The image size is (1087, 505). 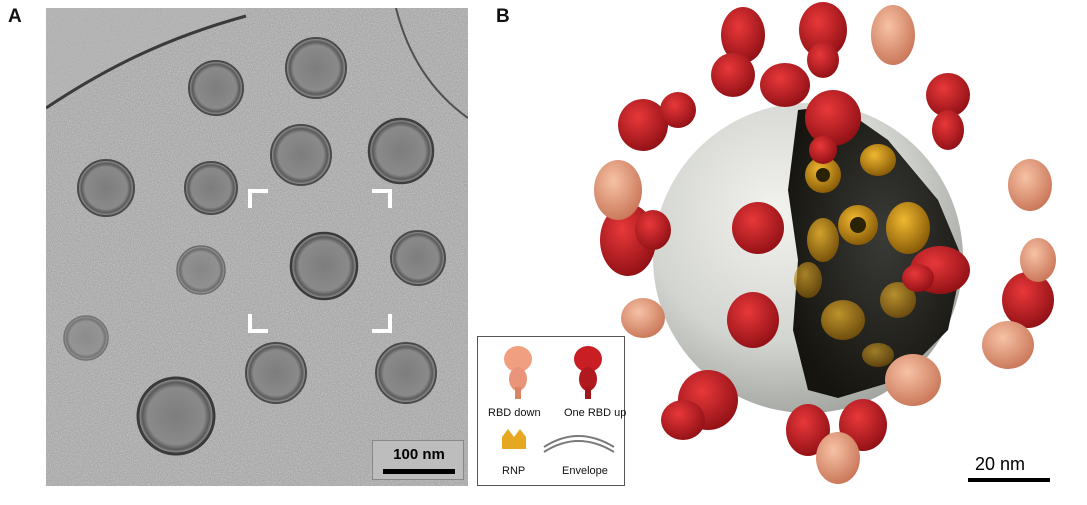 What do you see at coordinates (419, 471) in the screenshot?
I see `scale-bar-a` at bounding box center [419, 471].